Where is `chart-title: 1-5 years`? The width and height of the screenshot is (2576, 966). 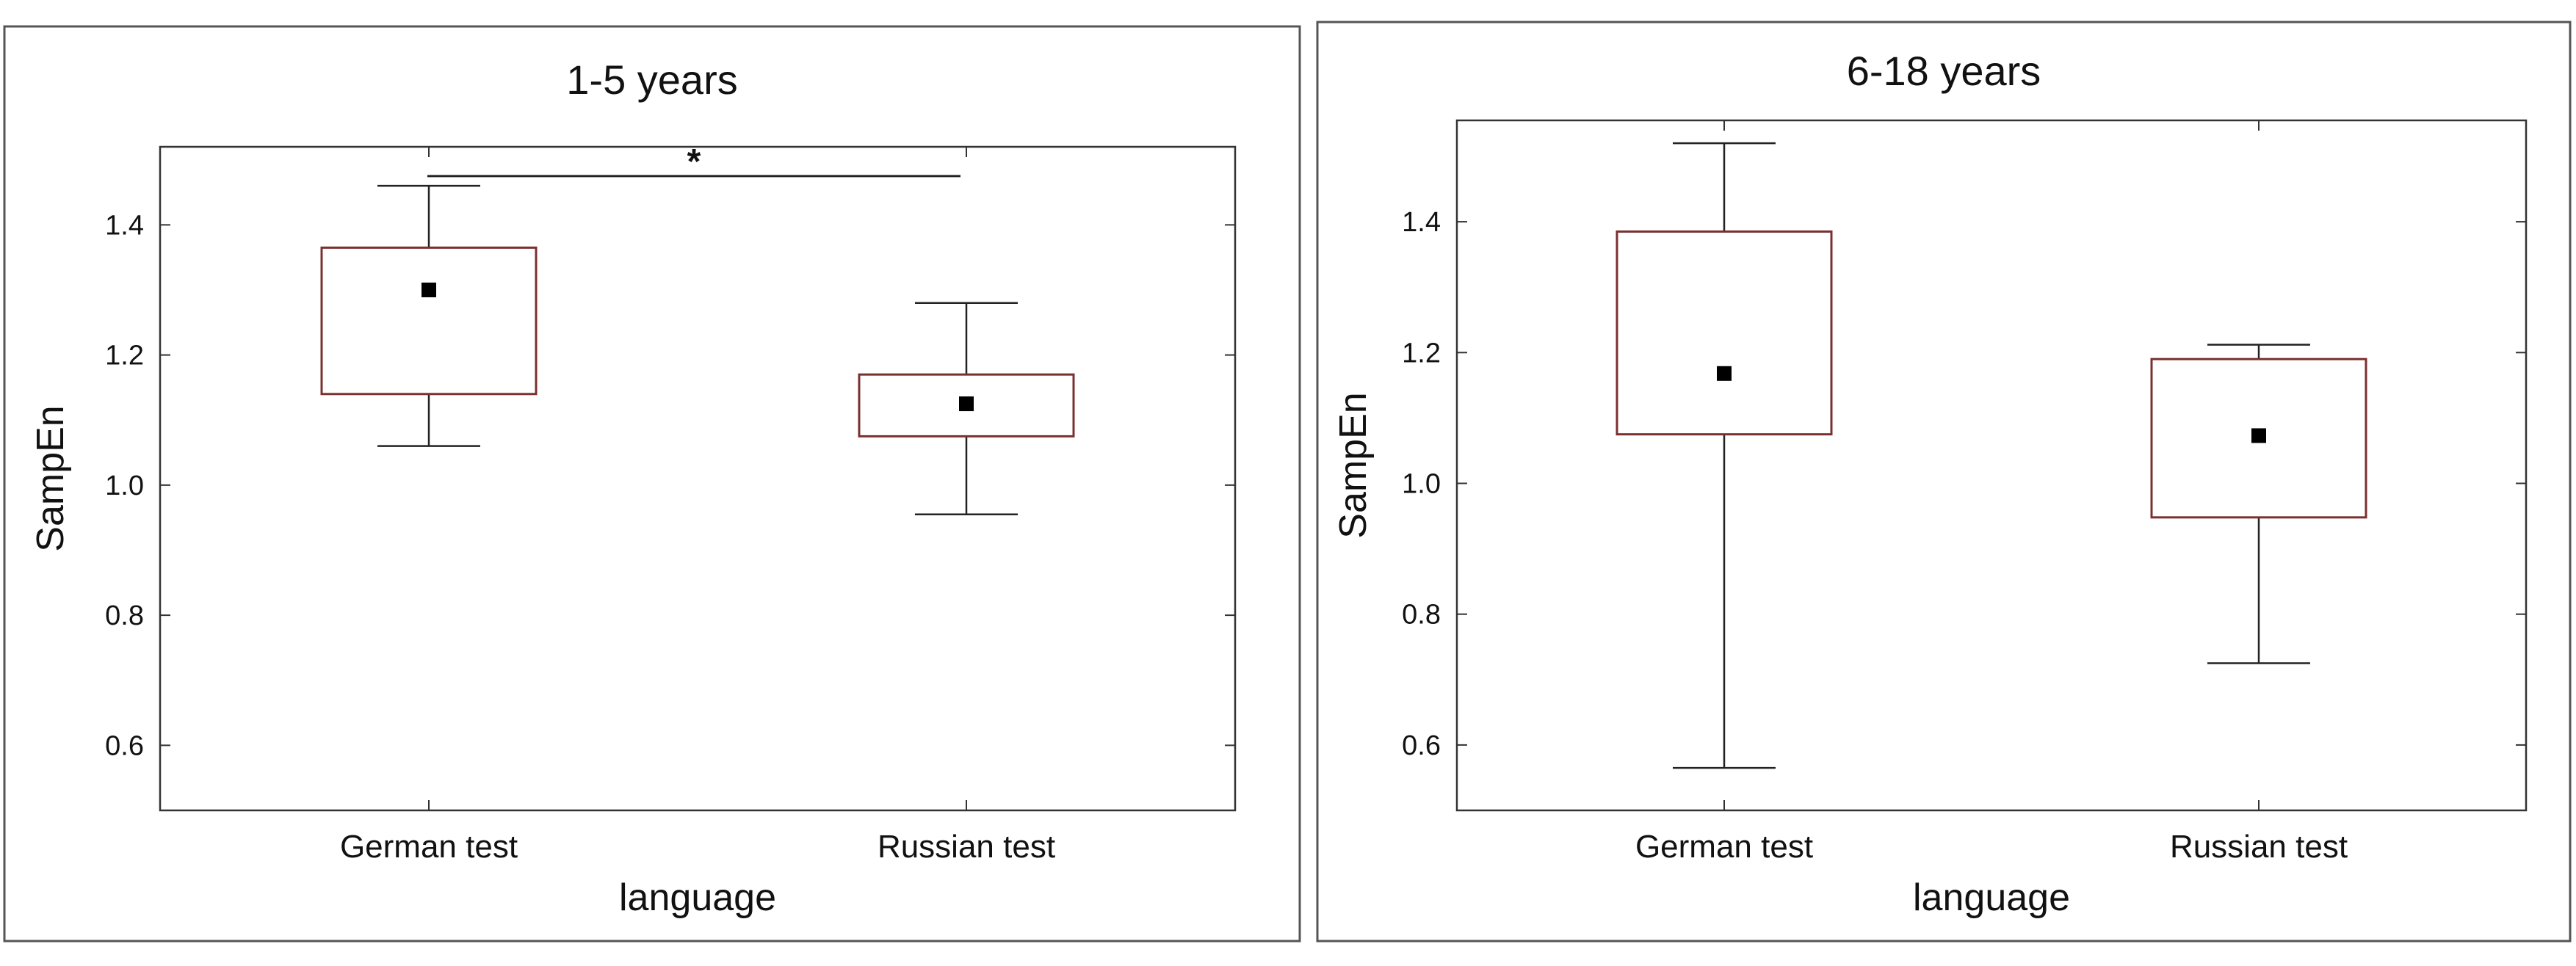 chart-title: 1-5 years is located at coordinates (651, 80).